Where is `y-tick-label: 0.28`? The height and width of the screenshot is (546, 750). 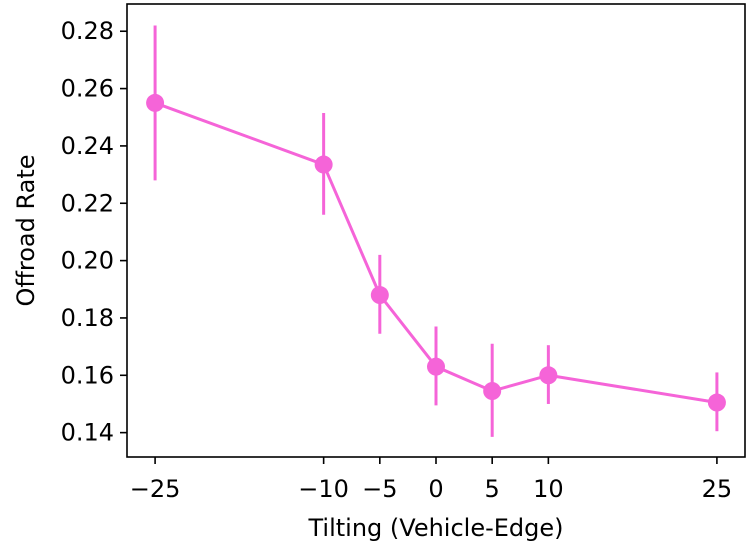 y-tick-label: 0.28 is located at coordinates (87, 31).